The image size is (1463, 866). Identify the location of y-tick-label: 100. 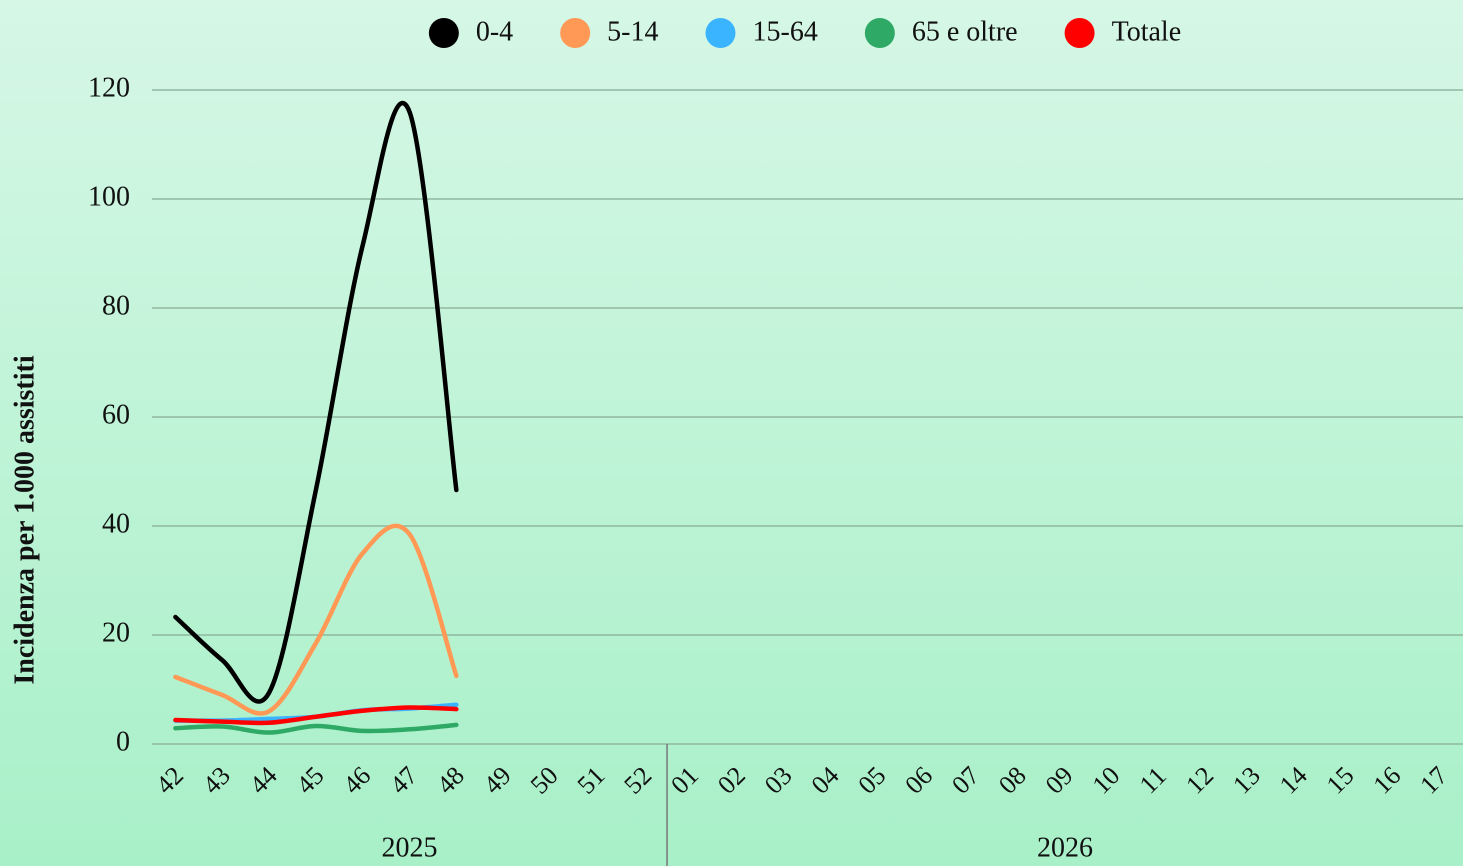
(109, 196).